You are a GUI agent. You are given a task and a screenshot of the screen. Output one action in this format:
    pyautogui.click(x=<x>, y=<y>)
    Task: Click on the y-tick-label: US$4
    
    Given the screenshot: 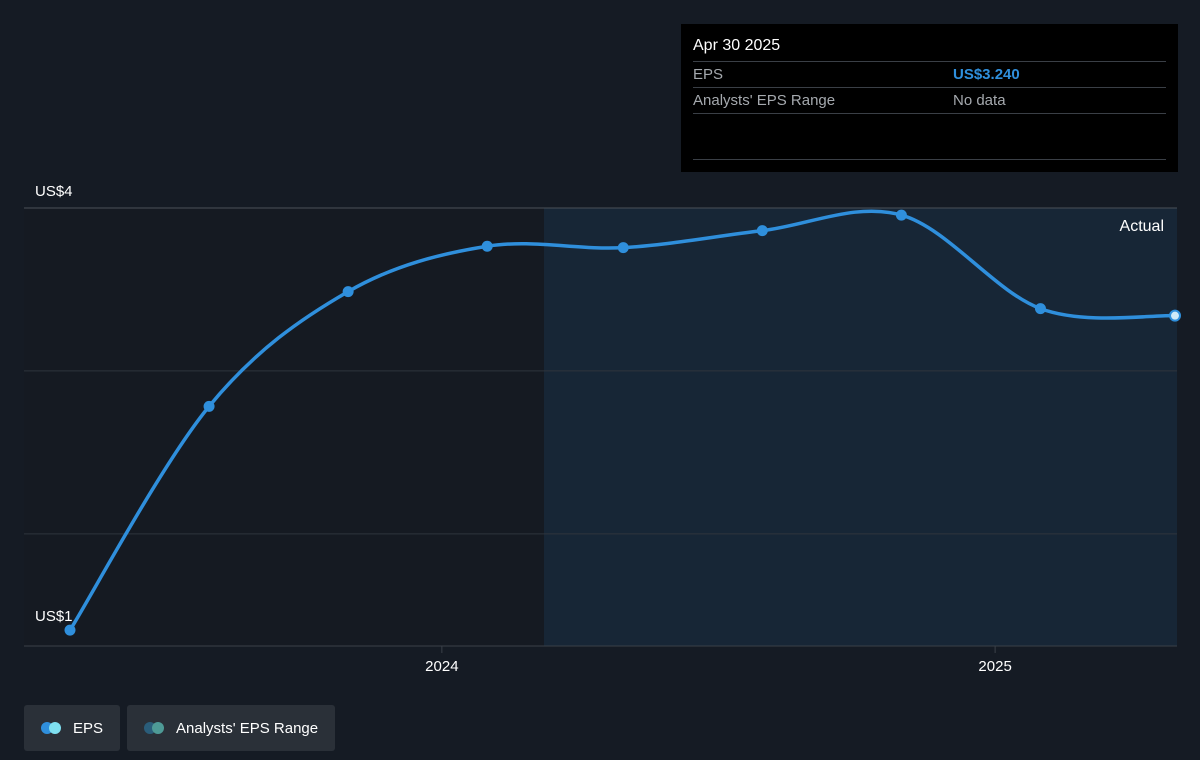 What is the action you would take?
    pyautogui.click(x=54, y=191)
    